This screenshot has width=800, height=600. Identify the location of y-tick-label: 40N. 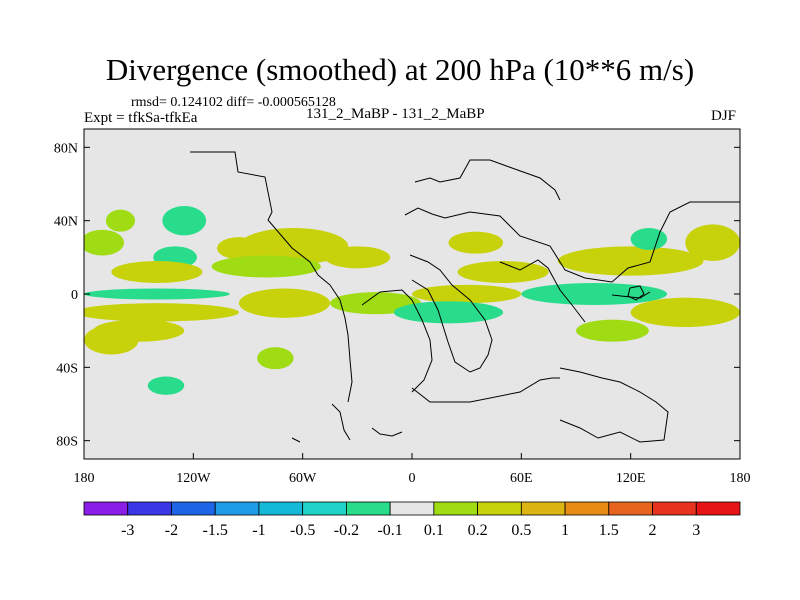
(66, 222).